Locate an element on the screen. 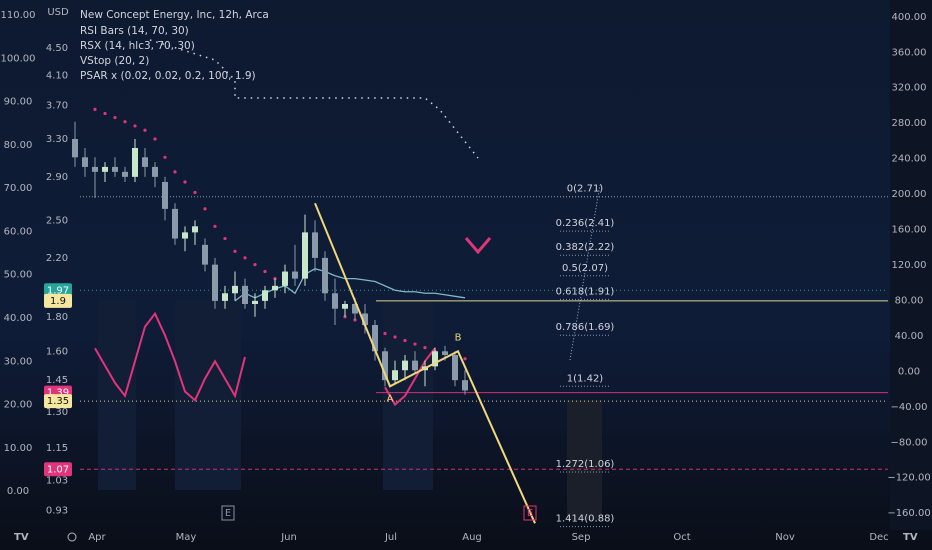  x-tick-label: Apr is located at coordinates (97, 537).